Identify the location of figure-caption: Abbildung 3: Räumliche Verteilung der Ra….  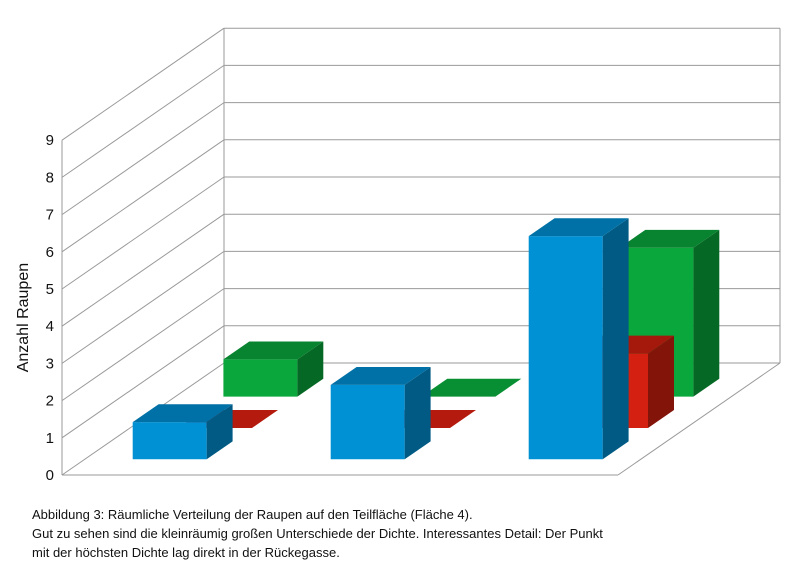
(402, 533).